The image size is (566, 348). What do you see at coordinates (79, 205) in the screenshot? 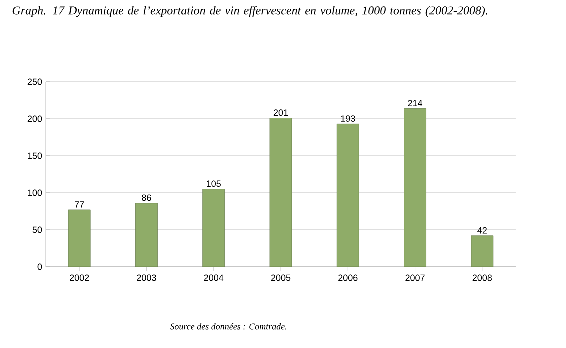
I see `data-label: 77` at bounding box center [79, 205].